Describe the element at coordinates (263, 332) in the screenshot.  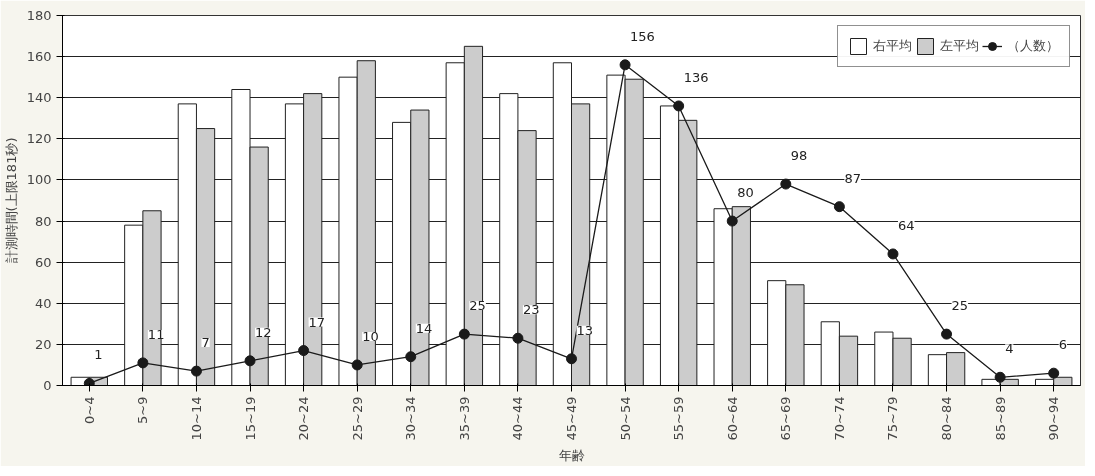
I see `data-label: 12` at that location.